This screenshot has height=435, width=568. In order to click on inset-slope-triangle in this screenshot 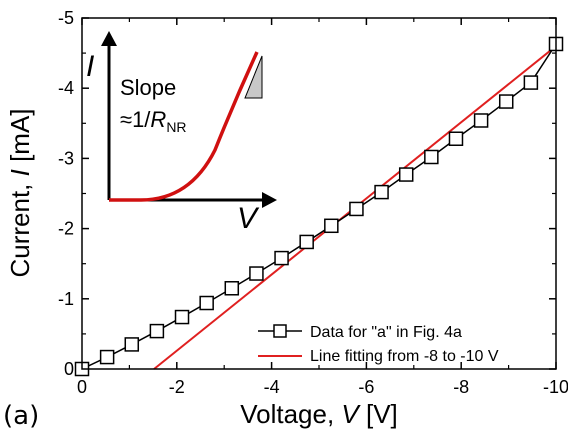, I will do `click(253, 77)`.